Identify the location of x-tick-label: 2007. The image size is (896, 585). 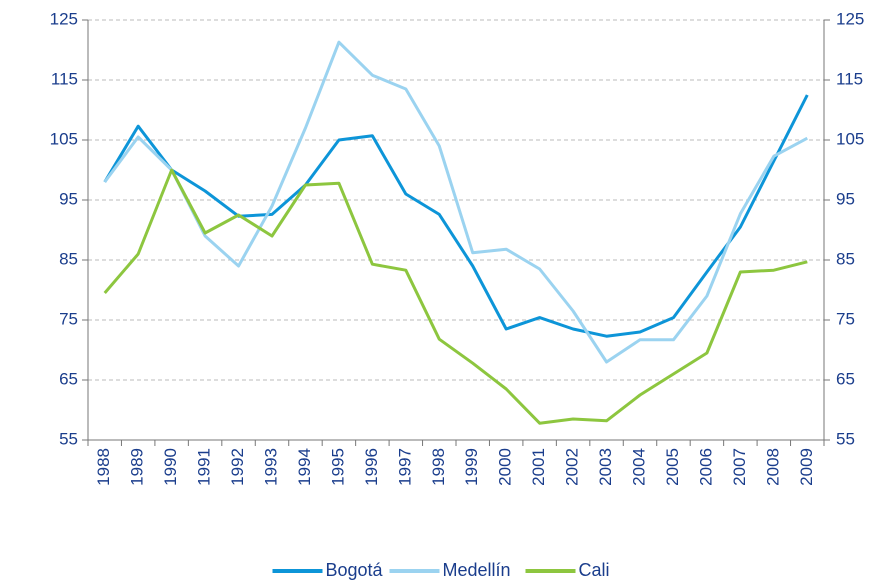
(739, 467).